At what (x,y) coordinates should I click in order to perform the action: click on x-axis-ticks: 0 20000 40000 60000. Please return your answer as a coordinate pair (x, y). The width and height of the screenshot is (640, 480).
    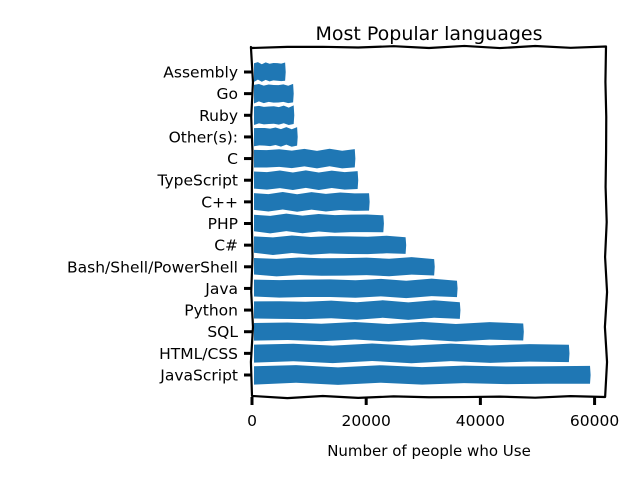
    Looking at the image, I should click on (433, 413).